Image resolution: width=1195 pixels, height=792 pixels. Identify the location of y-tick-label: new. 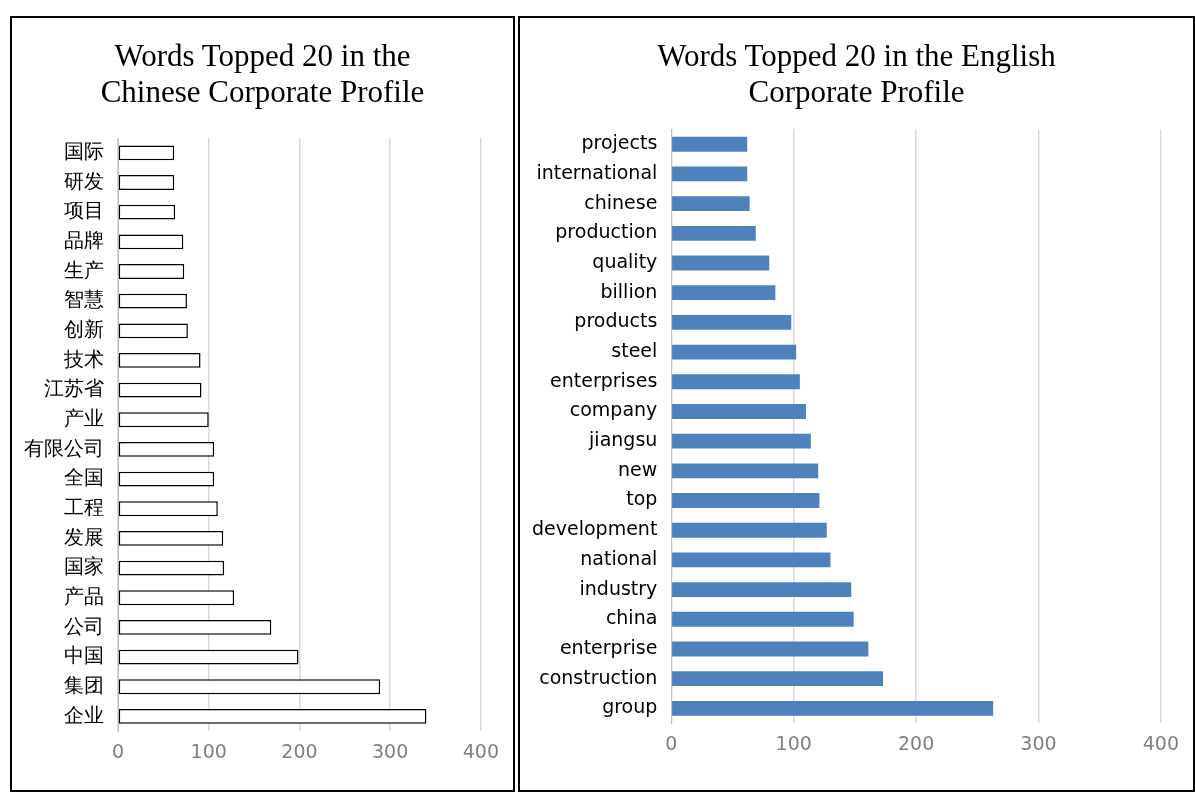
(638, 468).